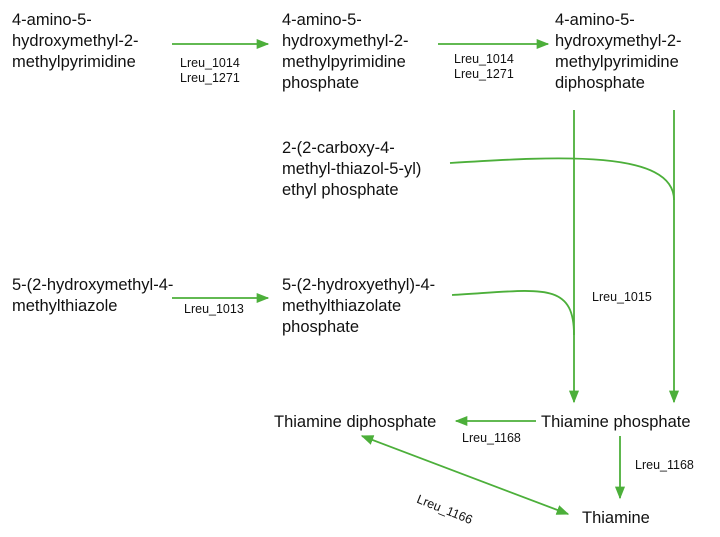 The width and height of the screenshot is (720, 537). Describe the element at coordinates (616, 518) in the screenshot. I see `node-thiamine: Thiamine` at that location.